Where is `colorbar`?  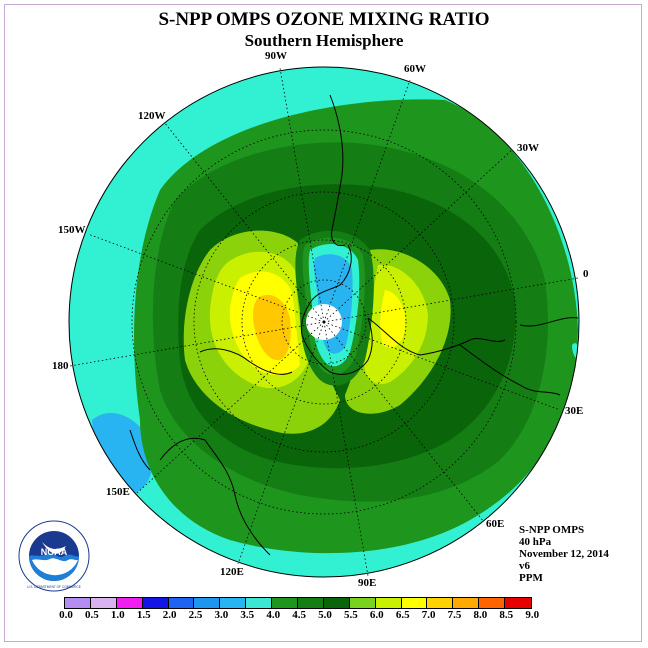
colorbar is located at coordinates (298, 603).